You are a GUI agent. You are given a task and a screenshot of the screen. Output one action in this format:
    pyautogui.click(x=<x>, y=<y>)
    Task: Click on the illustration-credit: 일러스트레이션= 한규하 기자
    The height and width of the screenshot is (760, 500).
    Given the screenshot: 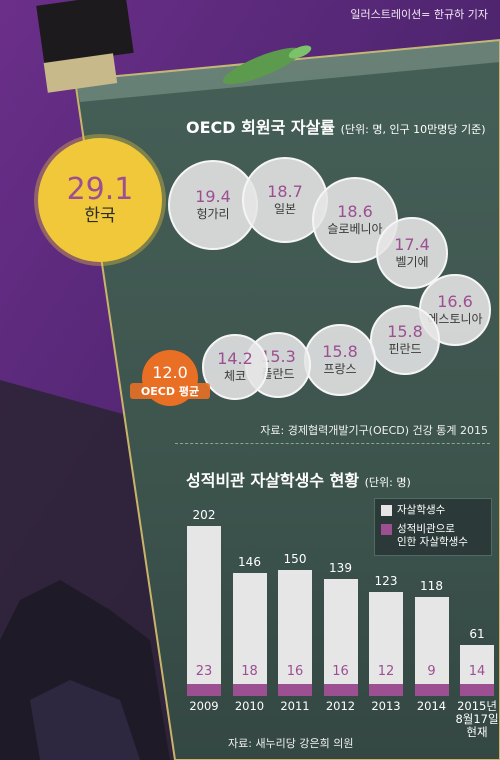 What is the action you would take?
    pyautogui.click(x=419, y=14)
    